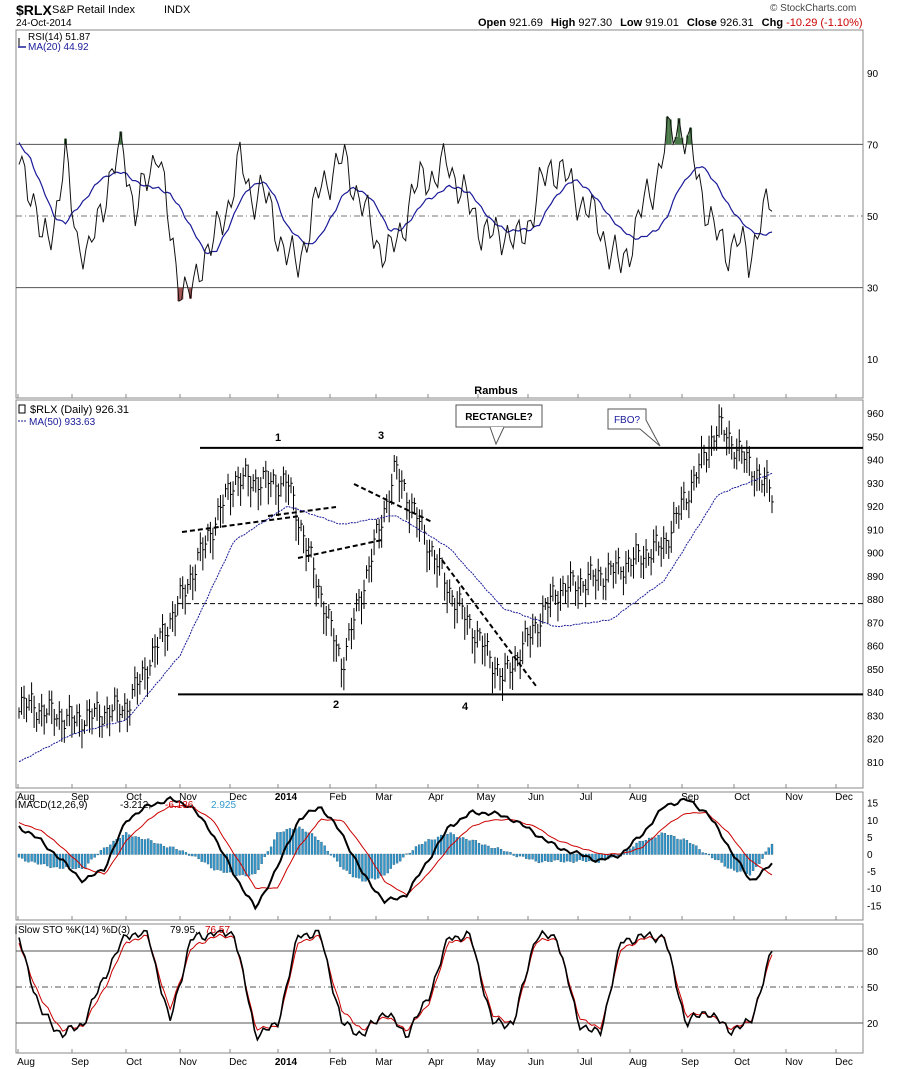 The image size is (900, 1069). Describe the element at coordinates (875, 600) in the screenshot. I see `price-tick-label: 880` at that location.